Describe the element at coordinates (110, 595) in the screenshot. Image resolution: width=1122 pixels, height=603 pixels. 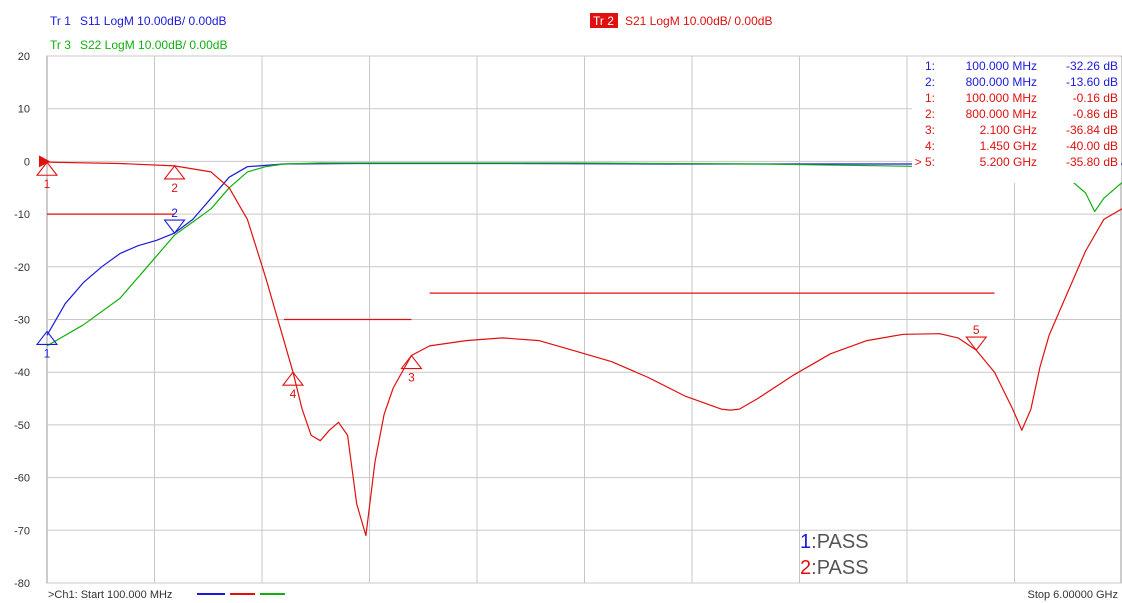
I see `start-frequency: >Ch1: Start 100.000 MHz` at that location.